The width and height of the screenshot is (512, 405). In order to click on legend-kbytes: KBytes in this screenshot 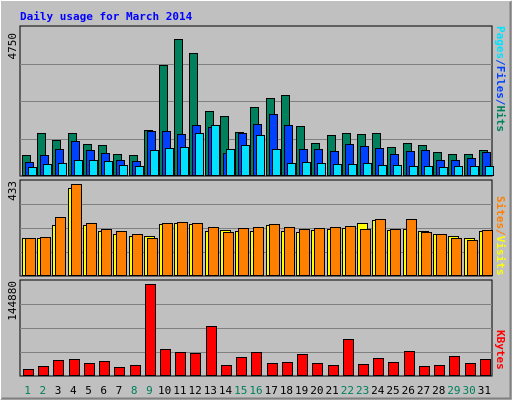, I will do `click(500, 350)`.